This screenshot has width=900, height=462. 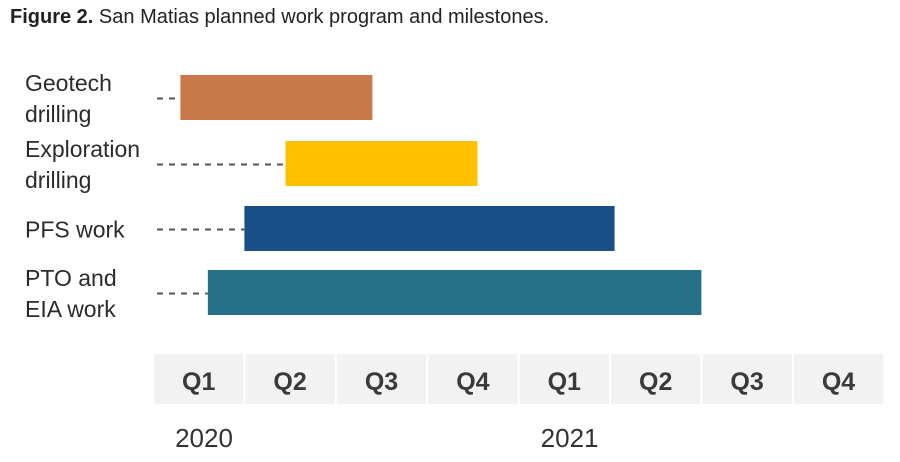 What do you see at coordinates (68, 83) in the screenshot?
I see `task-label: Geotech` at bounding box center [68, 83].